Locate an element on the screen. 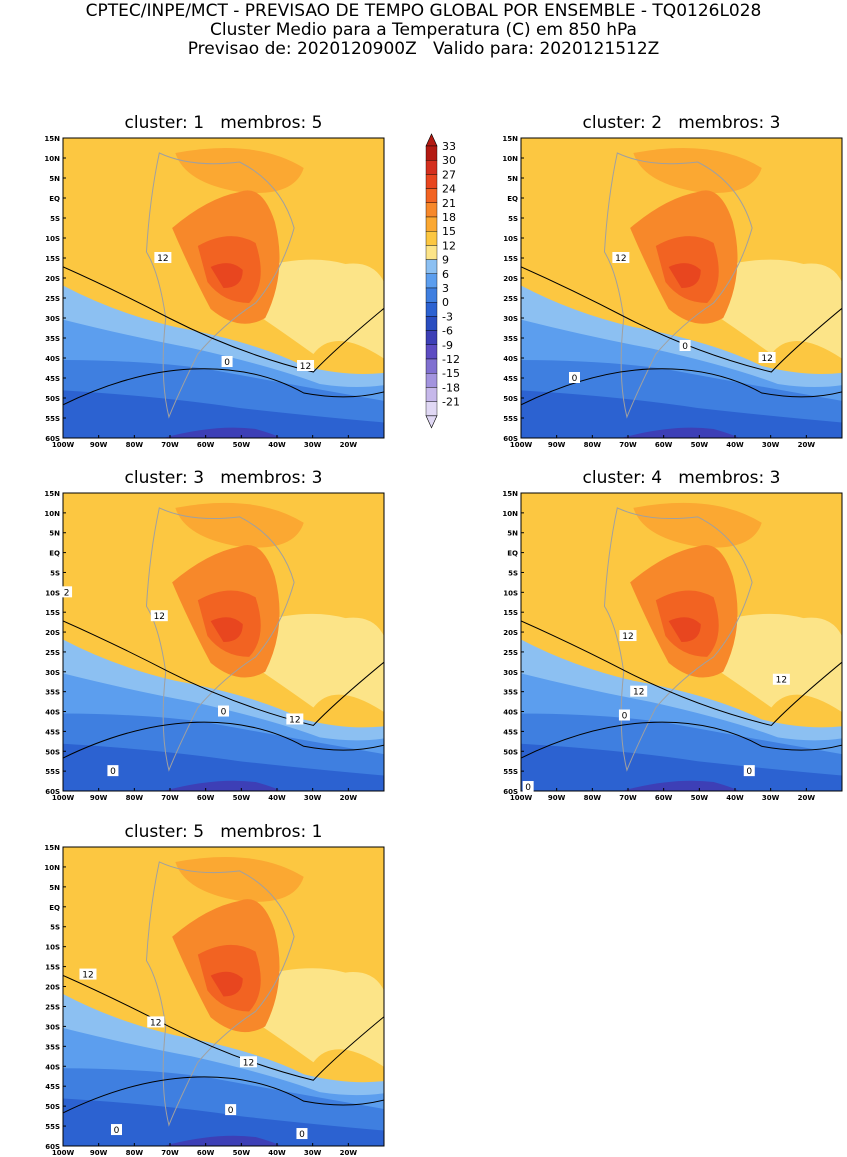  panel-membros-count: 3 is located at coordinates (775, 123).